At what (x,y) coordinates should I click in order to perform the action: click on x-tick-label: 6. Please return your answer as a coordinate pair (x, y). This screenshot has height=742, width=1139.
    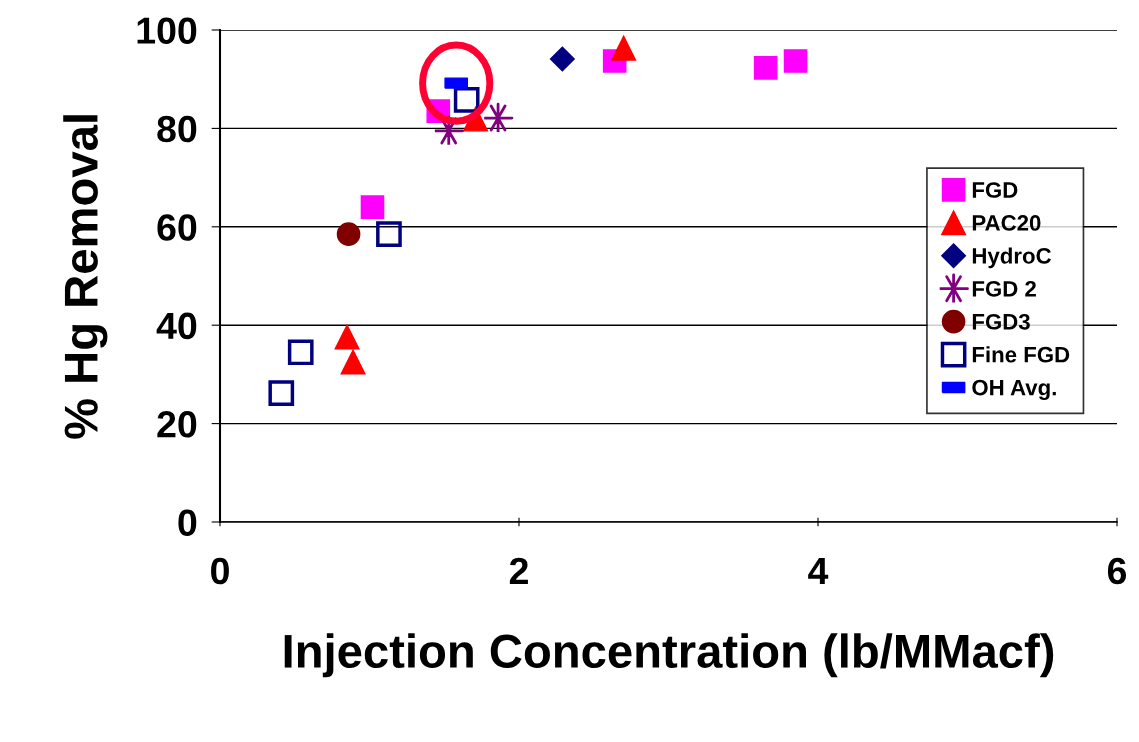
    Looking at the image, I should click on (1117, 571).